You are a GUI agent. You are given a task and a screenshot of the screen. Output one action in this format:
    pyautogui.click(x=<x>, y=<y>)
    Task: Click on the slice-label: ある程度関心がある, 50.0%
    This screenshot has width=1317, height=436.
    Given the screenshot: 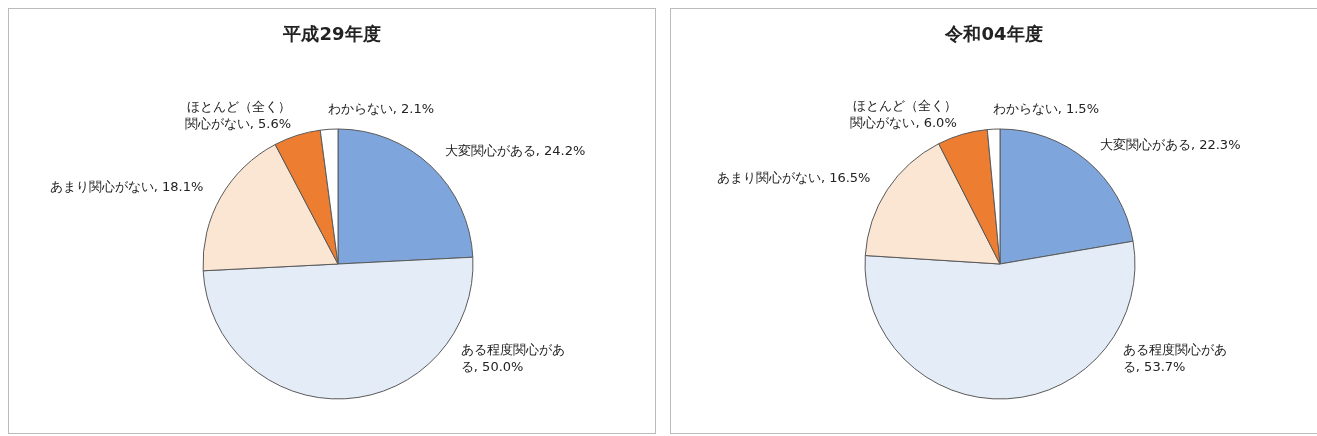 What is the action you would take?
    pyautogui.click(x=512, y=357)
    